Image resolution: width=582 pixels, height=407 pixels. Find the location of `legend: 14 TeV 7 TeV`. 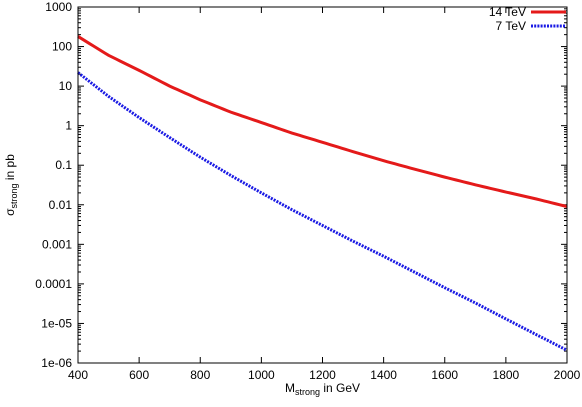

legend: 14 TeV 7 TeV is located at coordinates (527, 19).